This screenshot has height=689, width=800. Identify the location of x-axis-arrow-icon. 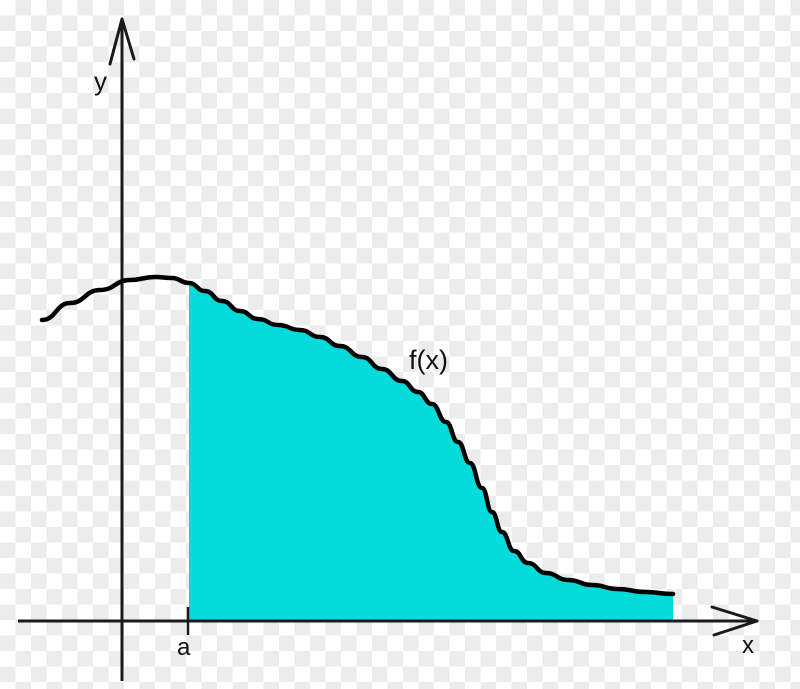
(734, 621).